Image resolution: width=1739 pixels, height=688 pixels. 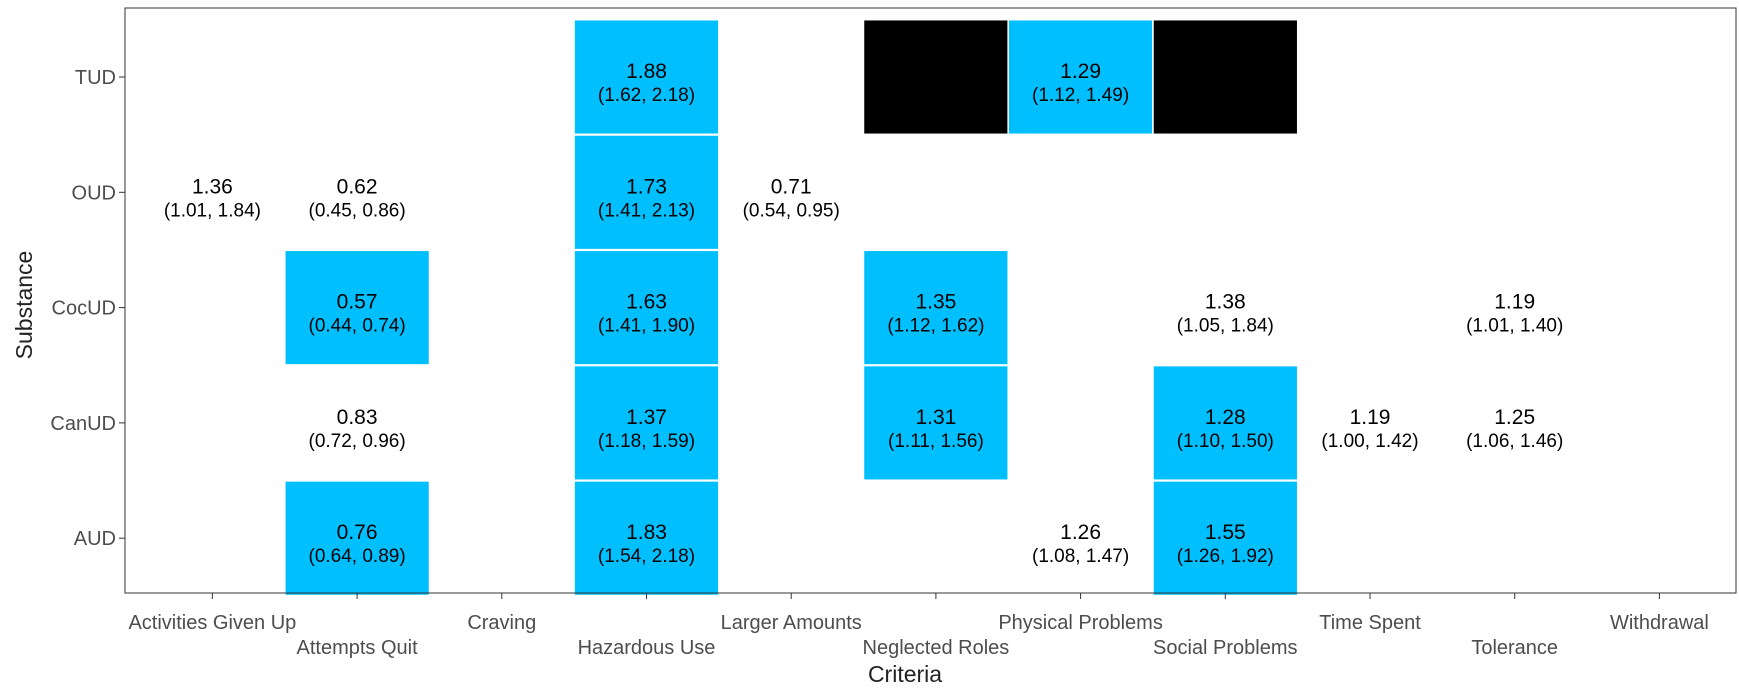 I want to click on cell-tud-social-problems-tile, so click(x=1225, y=77).